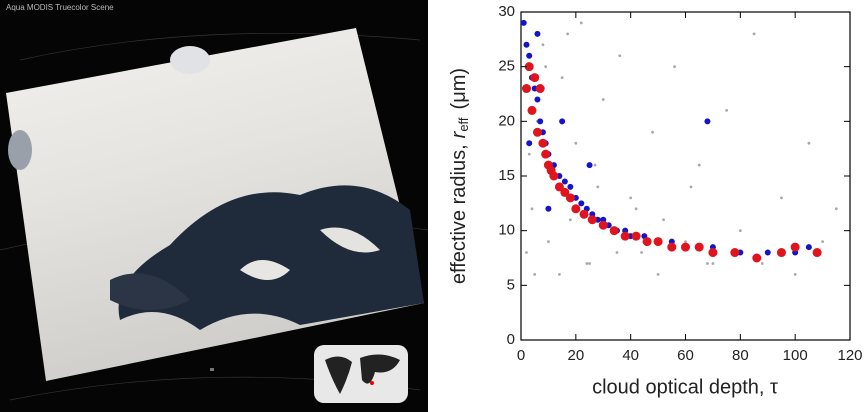  Describe the element at coordinates (849, 355) in the screenshot. I see `x-tick-label: 120` at that location.